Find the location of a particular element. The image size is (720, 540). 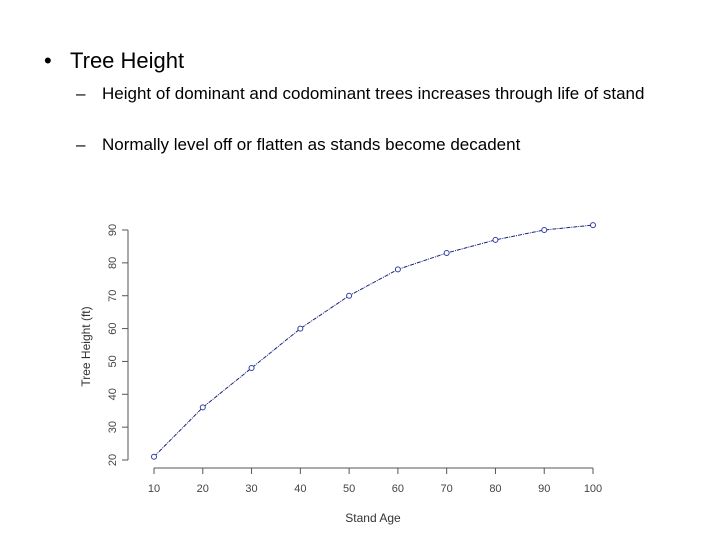

x-tick-label: 70 is located at coordinates (447, 489).